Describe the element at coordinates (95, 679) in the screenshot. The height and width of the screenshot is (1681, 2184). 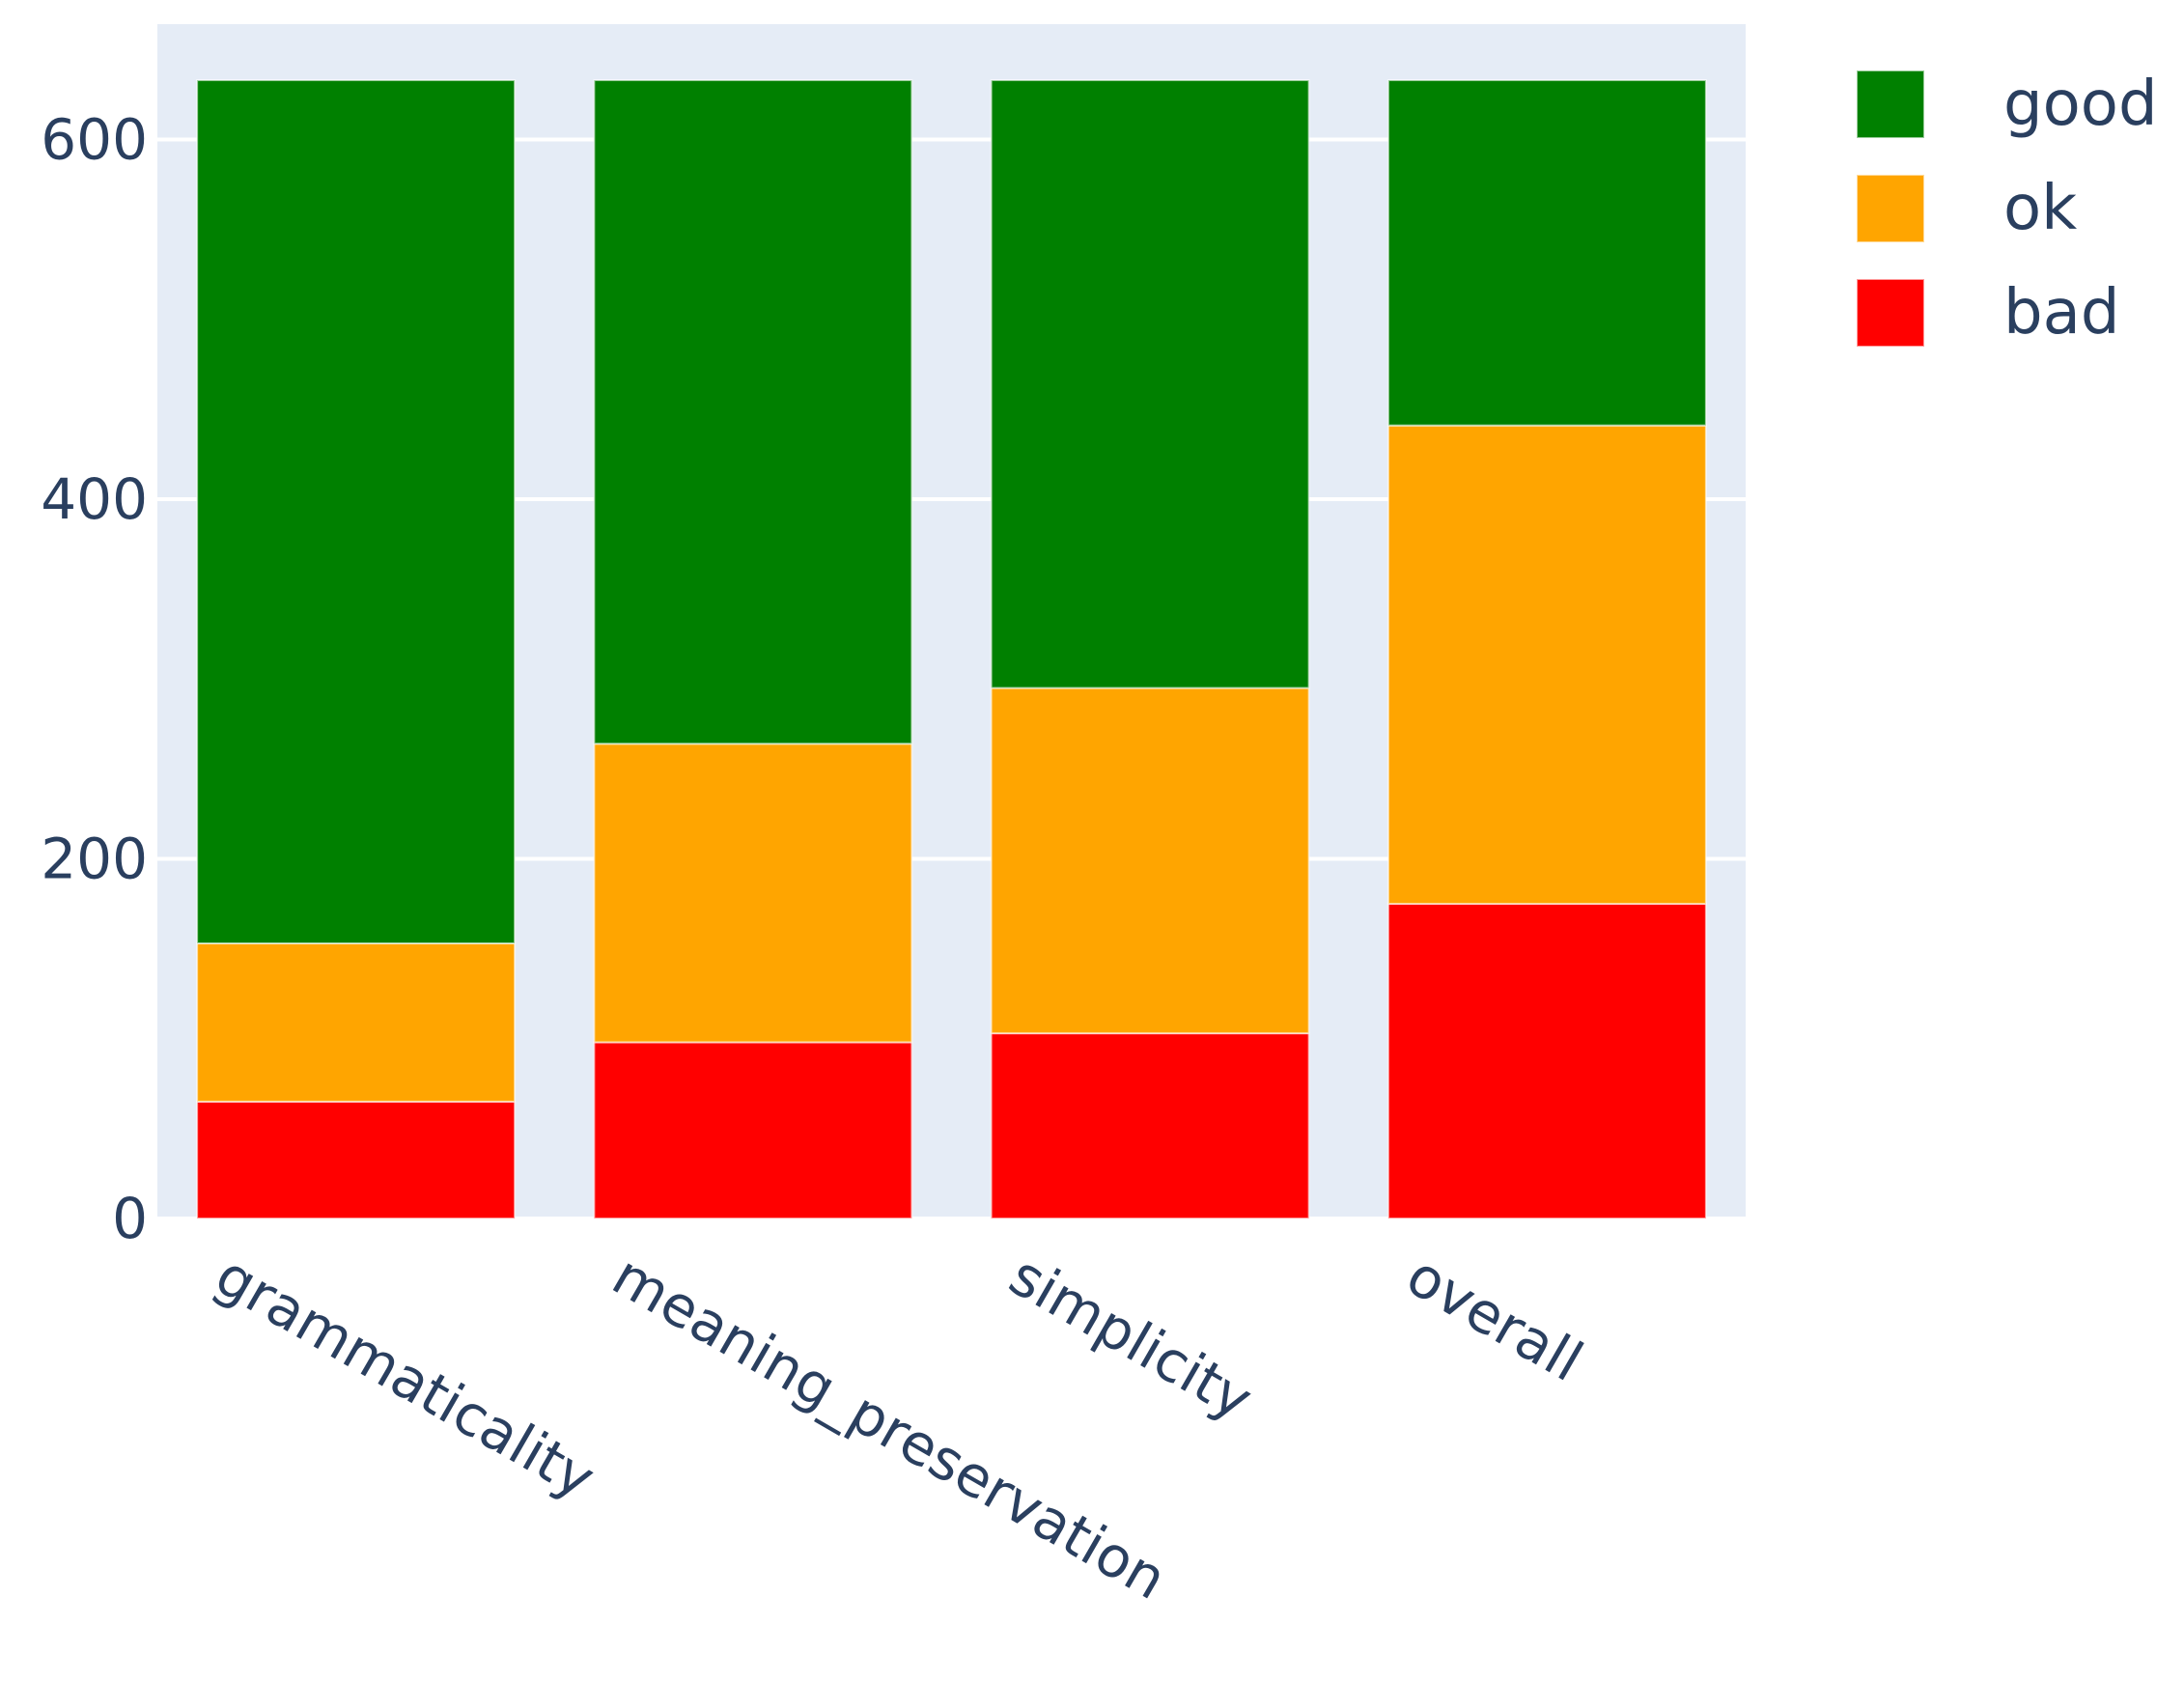
I see `y-axis-tick-labels: 0 200 400 600` at that location.